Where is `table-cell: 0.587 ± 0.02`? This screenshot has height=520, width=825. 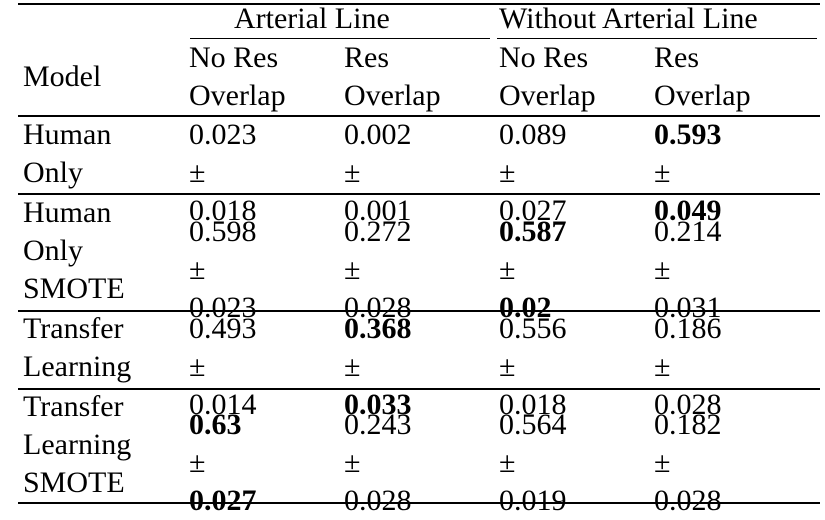
table-cell: 0.587 ± 0.02 is located at coordinates (533, 269).